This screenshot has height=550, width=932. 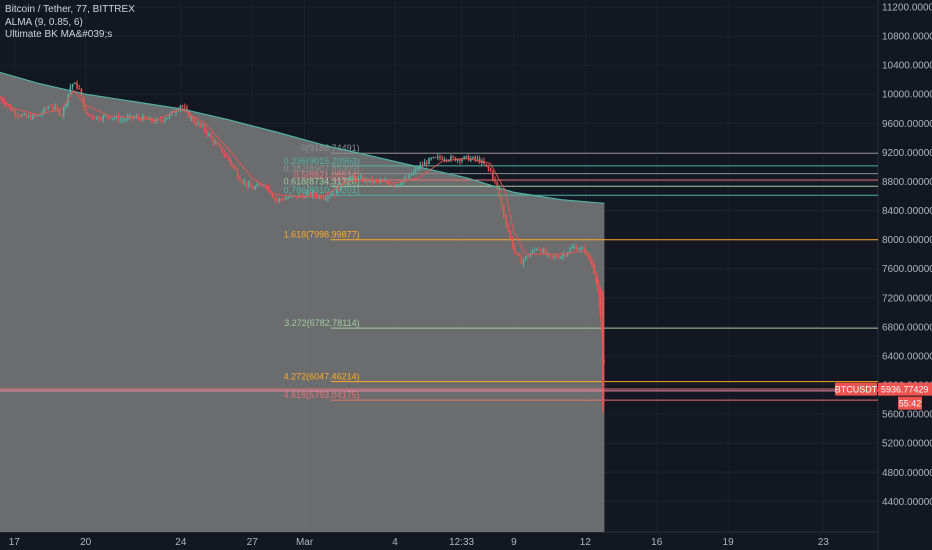 What do you see at coordinates (322, 377) in the screenshot?
I see `fib-label-4.272: 4.272(6047.46214)` at bounding box center [322, 377].